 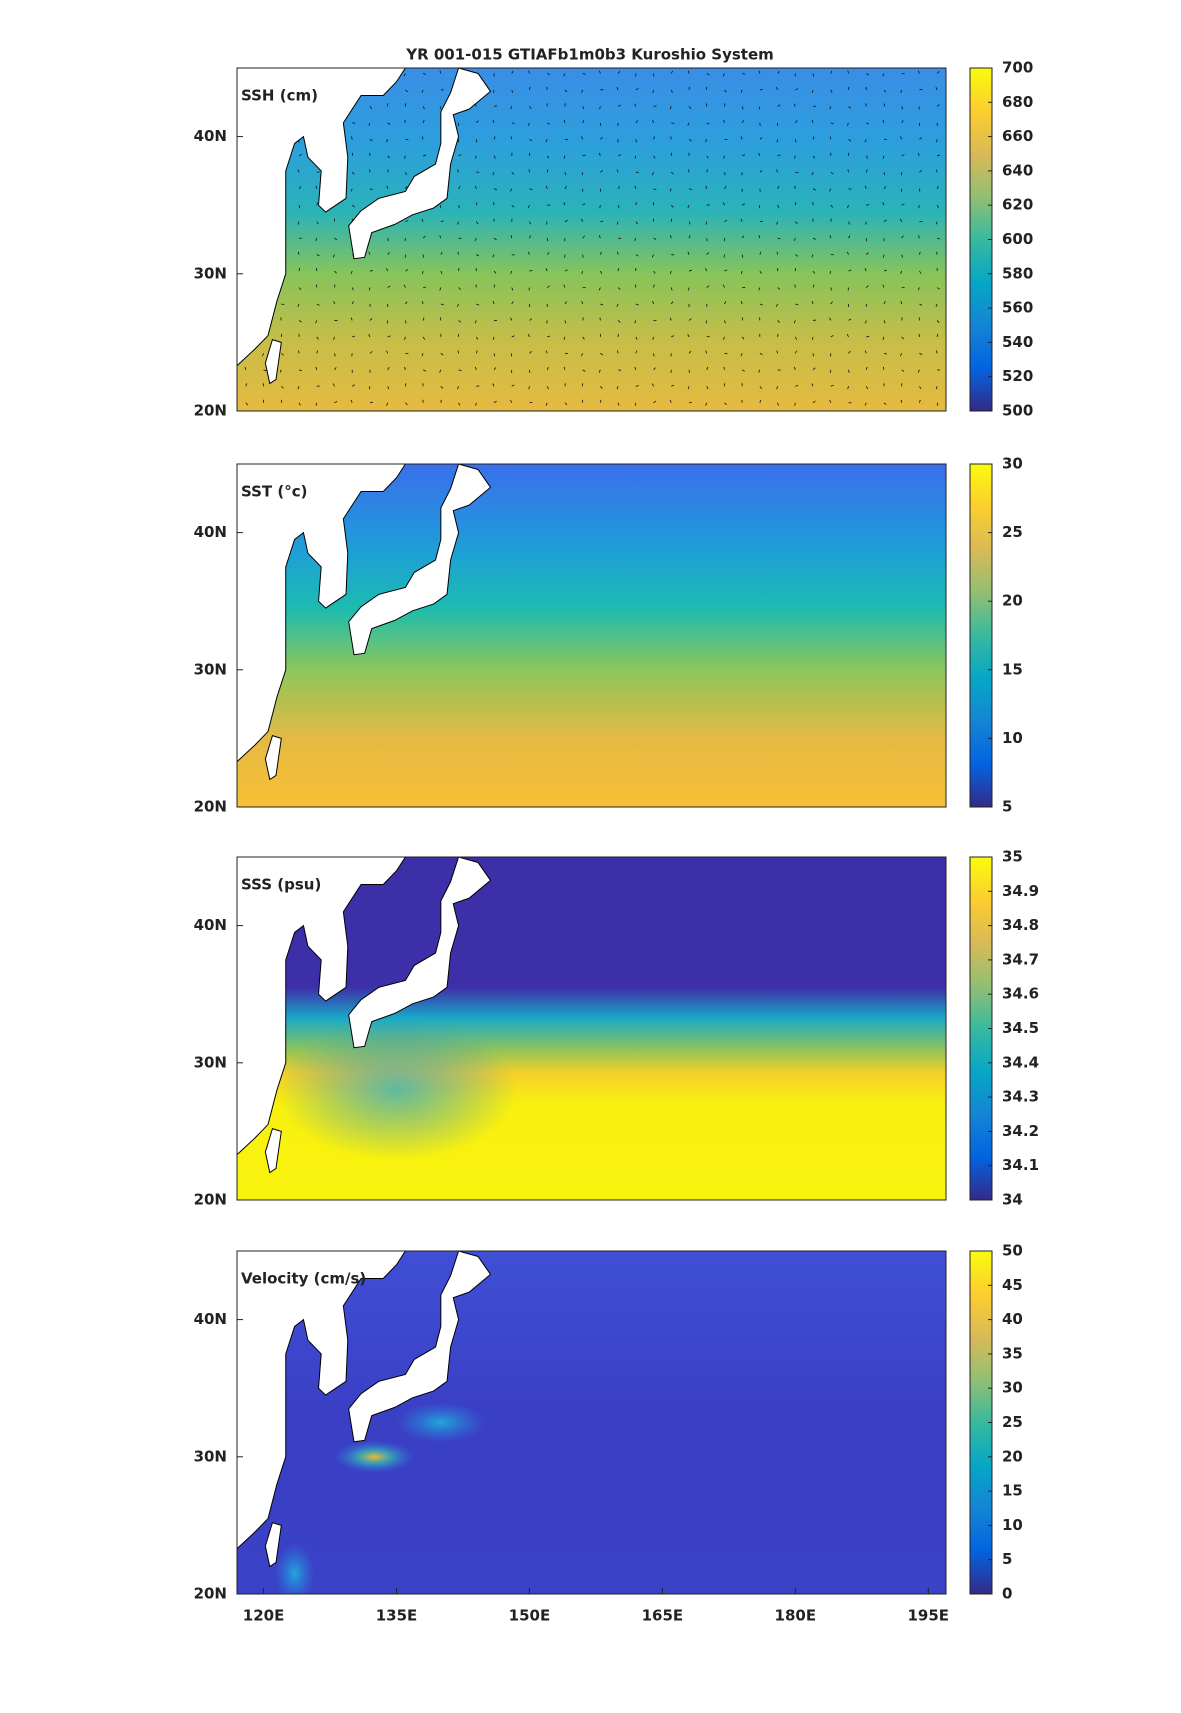 I want to click on colorbar-tick-label: 35, so click(x=1012, y=857).